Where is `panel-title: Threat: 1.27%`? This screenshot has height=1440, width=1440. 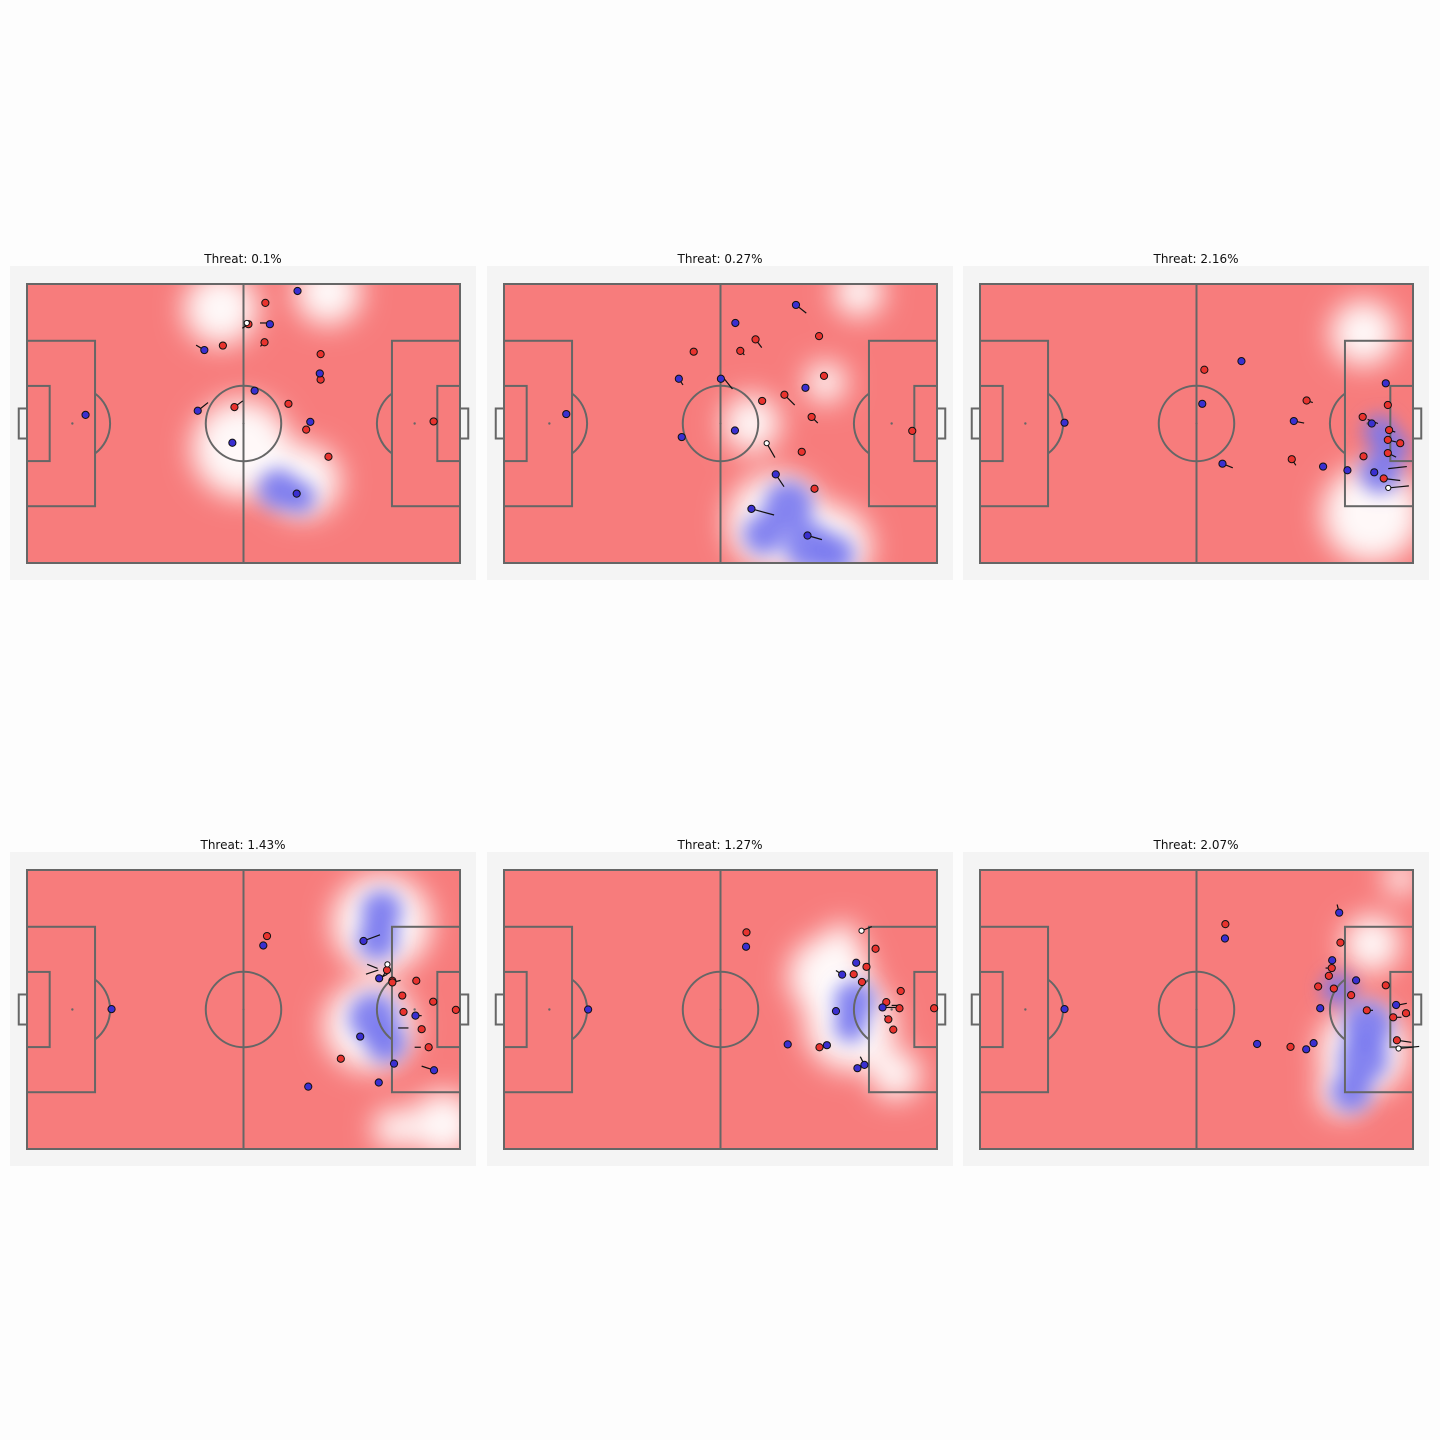
panel-title: Threat: 1.27% is located at coordinates (720, 845).